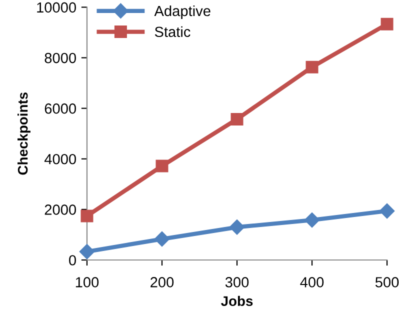  I want to click on x-tick-label: 100, so click(87, 282).